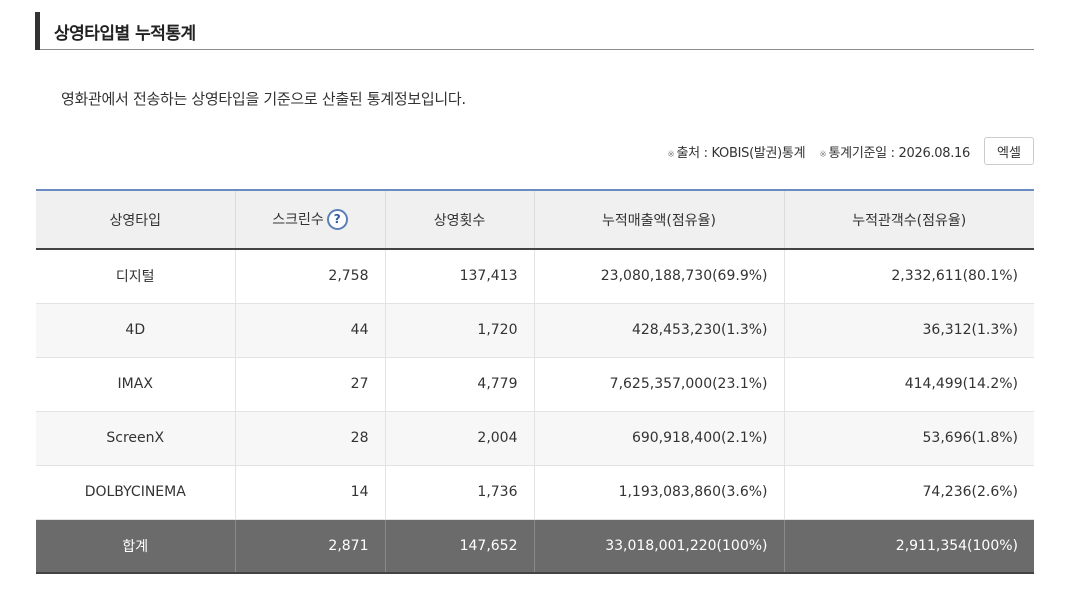  I want to click on cell-shows: 4,779, so click(459, 384).